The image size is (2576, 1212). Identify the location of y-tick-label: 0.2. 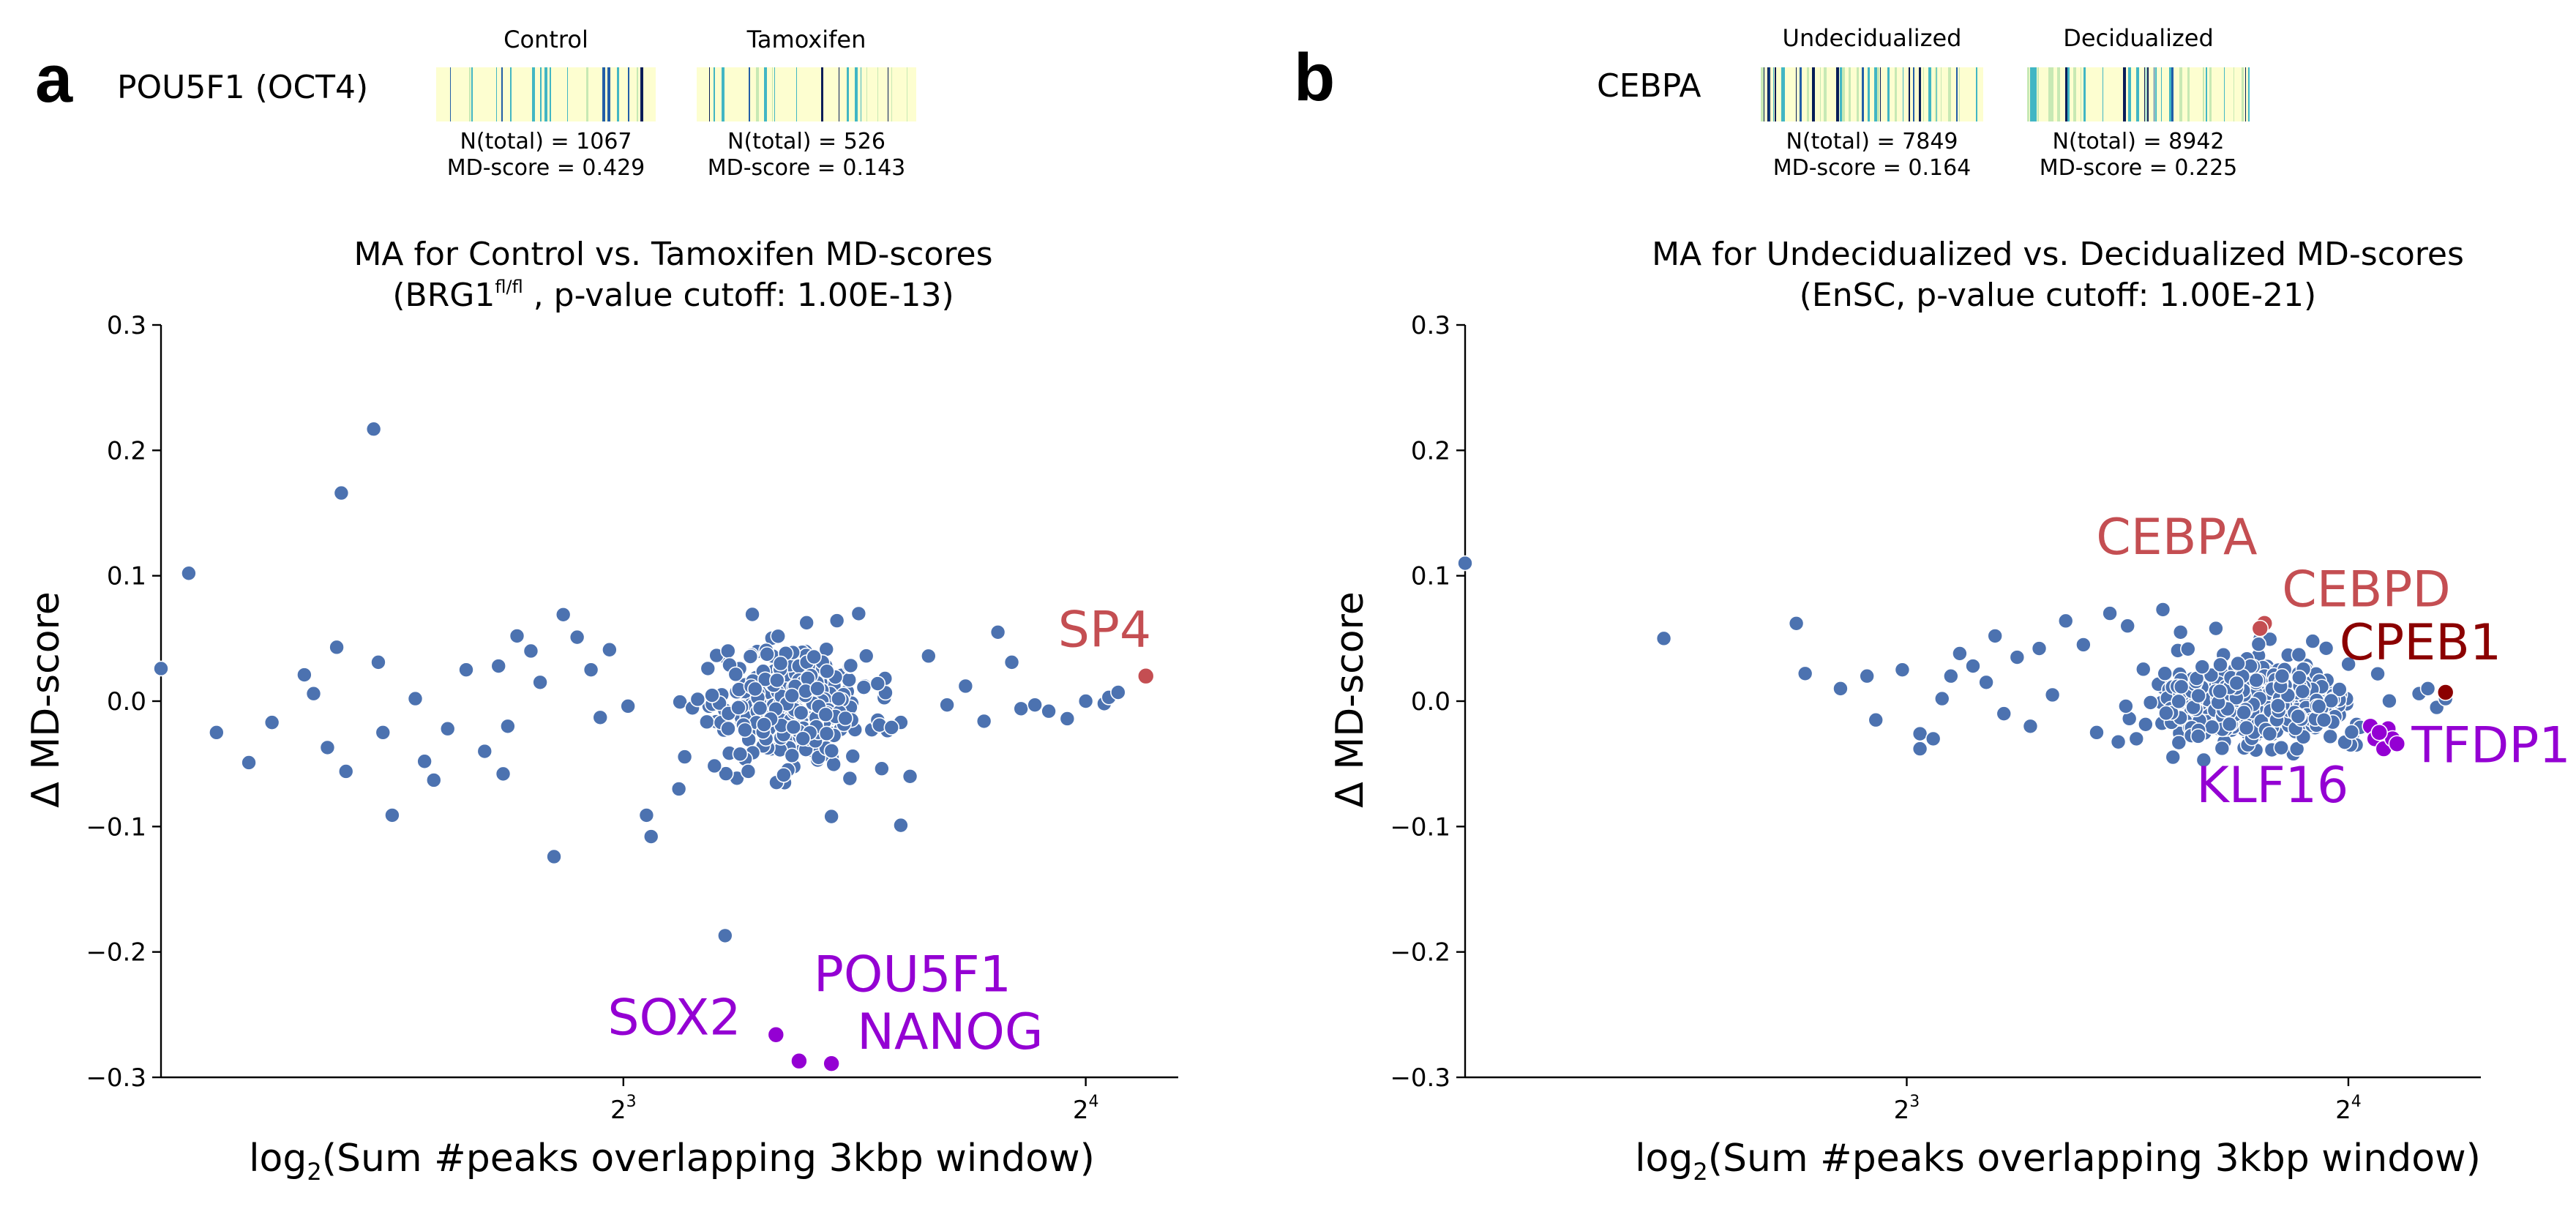
(1430, 450).